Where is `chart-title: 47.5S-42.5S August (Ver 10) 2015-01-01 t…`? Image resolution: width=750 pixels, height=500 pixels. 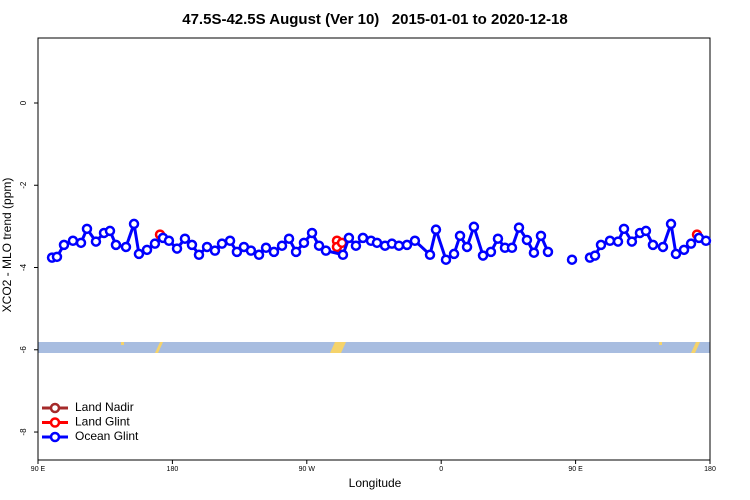 chart-title: 47.5S-42.5S August (Ver 10) 2015-01-01 t… is located at coordinates (374, 19).